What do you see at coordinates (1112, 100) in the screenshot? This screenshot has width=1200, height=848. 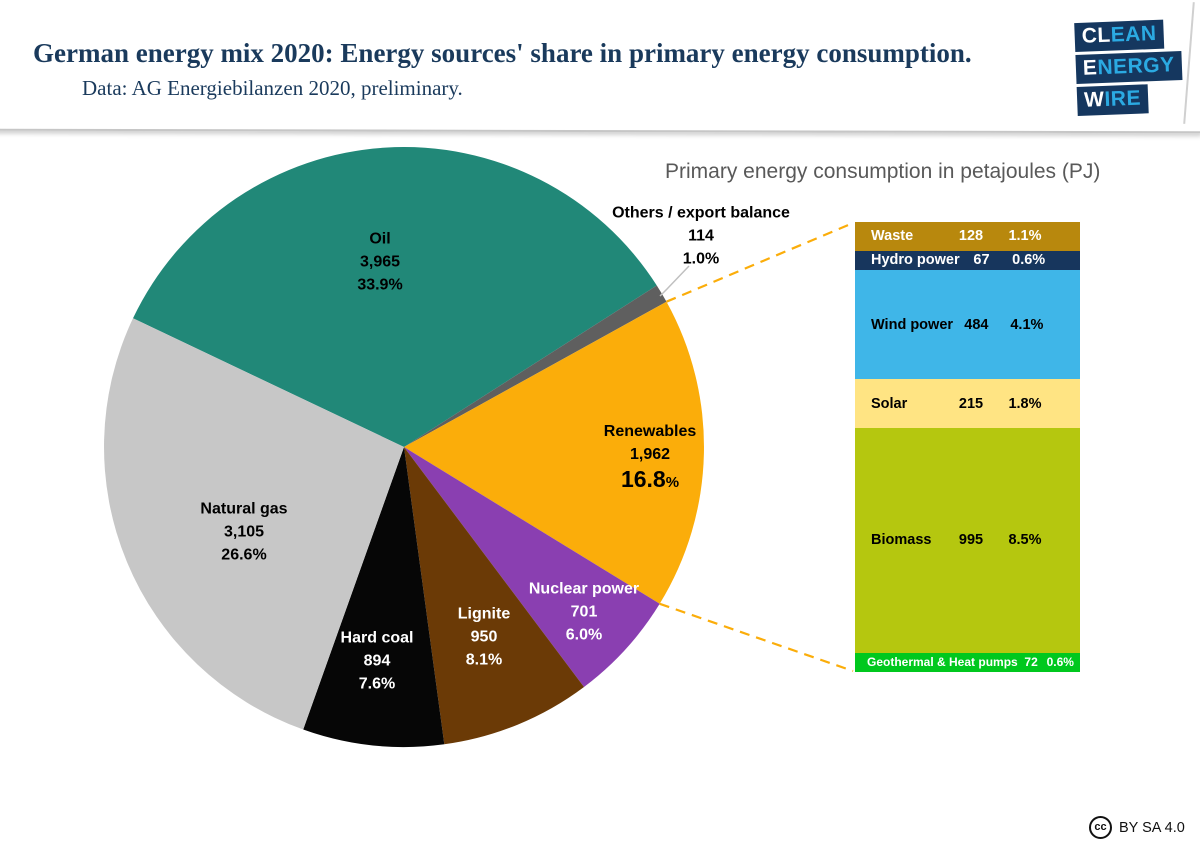 I see `logo-line-wire: WIRE` at bounding box center [1112, 100].